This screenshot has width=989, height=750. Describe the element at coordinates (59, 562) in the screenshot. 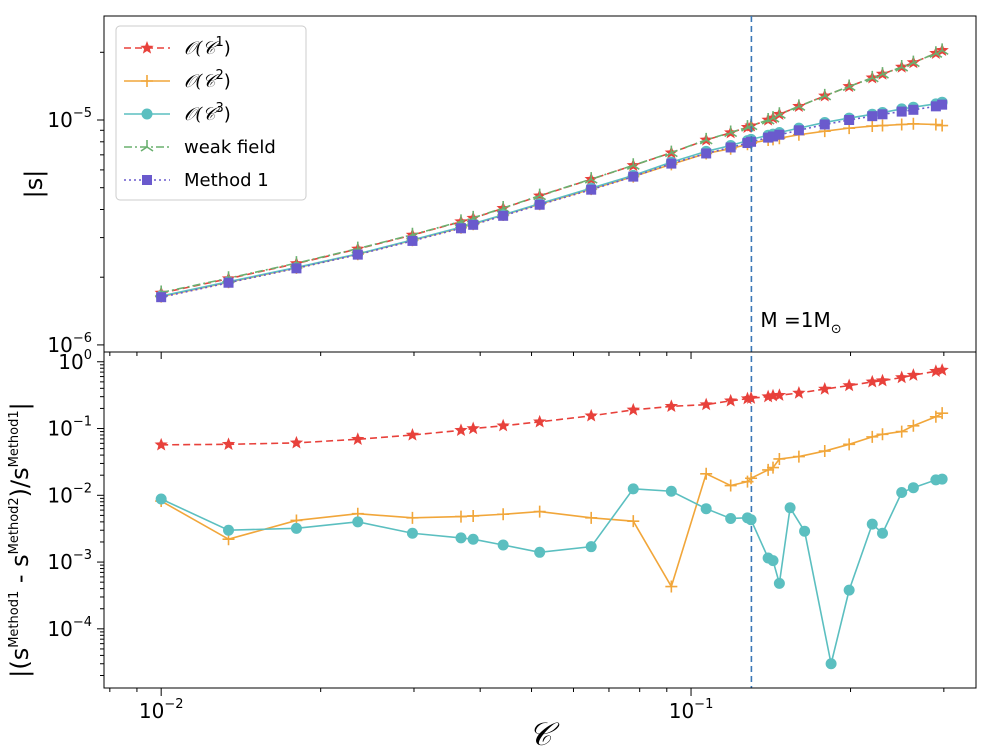

I see `bottom-ytick-label-1-base: 10` at that location.